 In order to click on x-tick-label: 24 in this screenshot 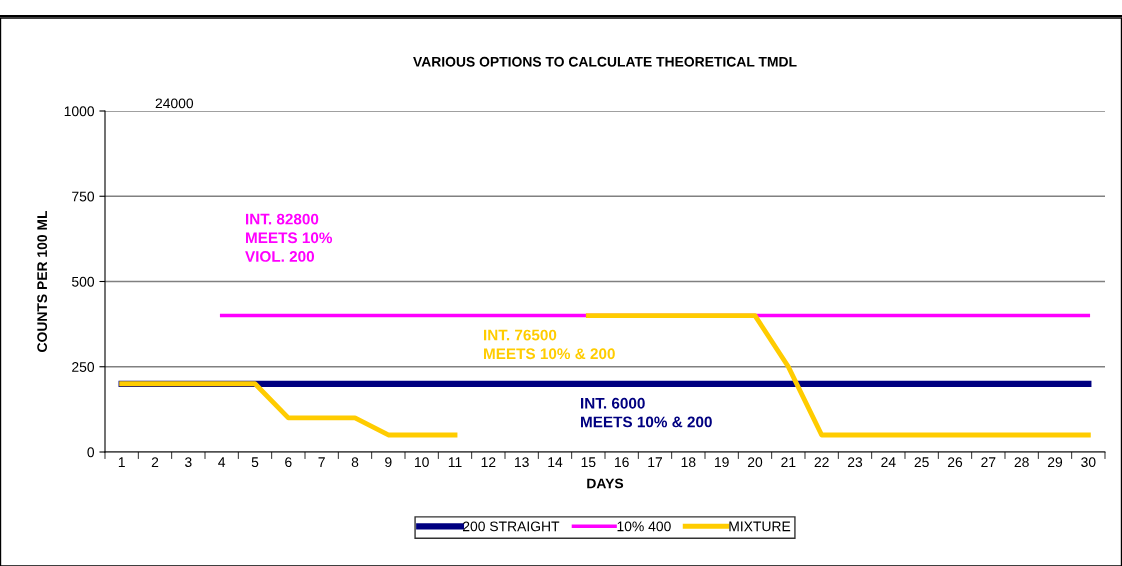, I will do `click(888, 462)`.